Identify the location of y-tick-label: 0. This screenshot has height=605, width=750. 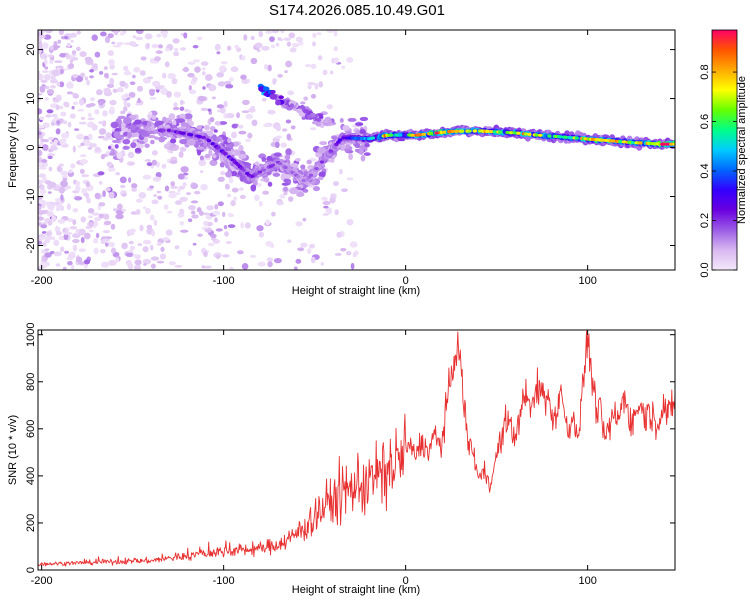
(31, 570).